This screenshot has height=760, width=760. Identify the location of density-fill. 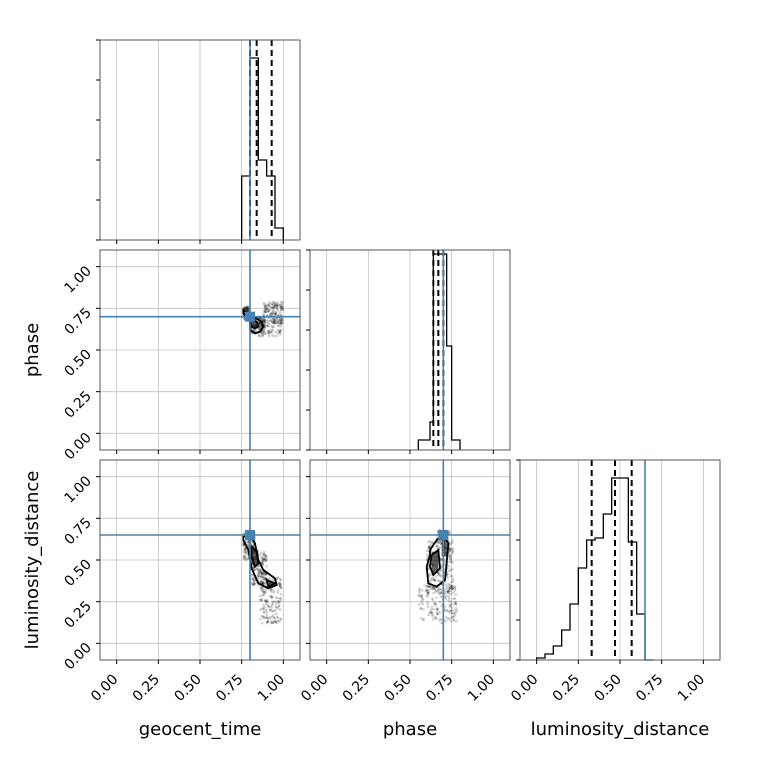
(444, 548).